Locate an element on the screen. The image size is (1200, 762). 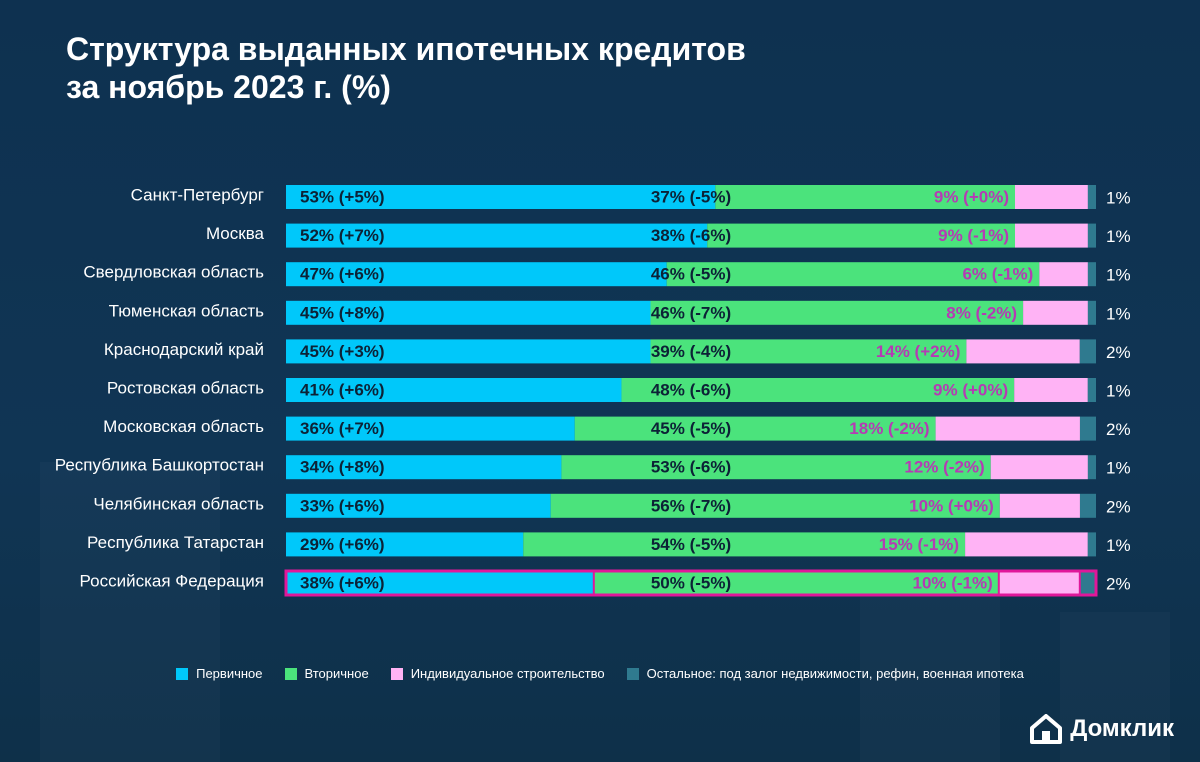
legend-item-individual: Индивидуальное строительство is located at coordinates (497, 673).